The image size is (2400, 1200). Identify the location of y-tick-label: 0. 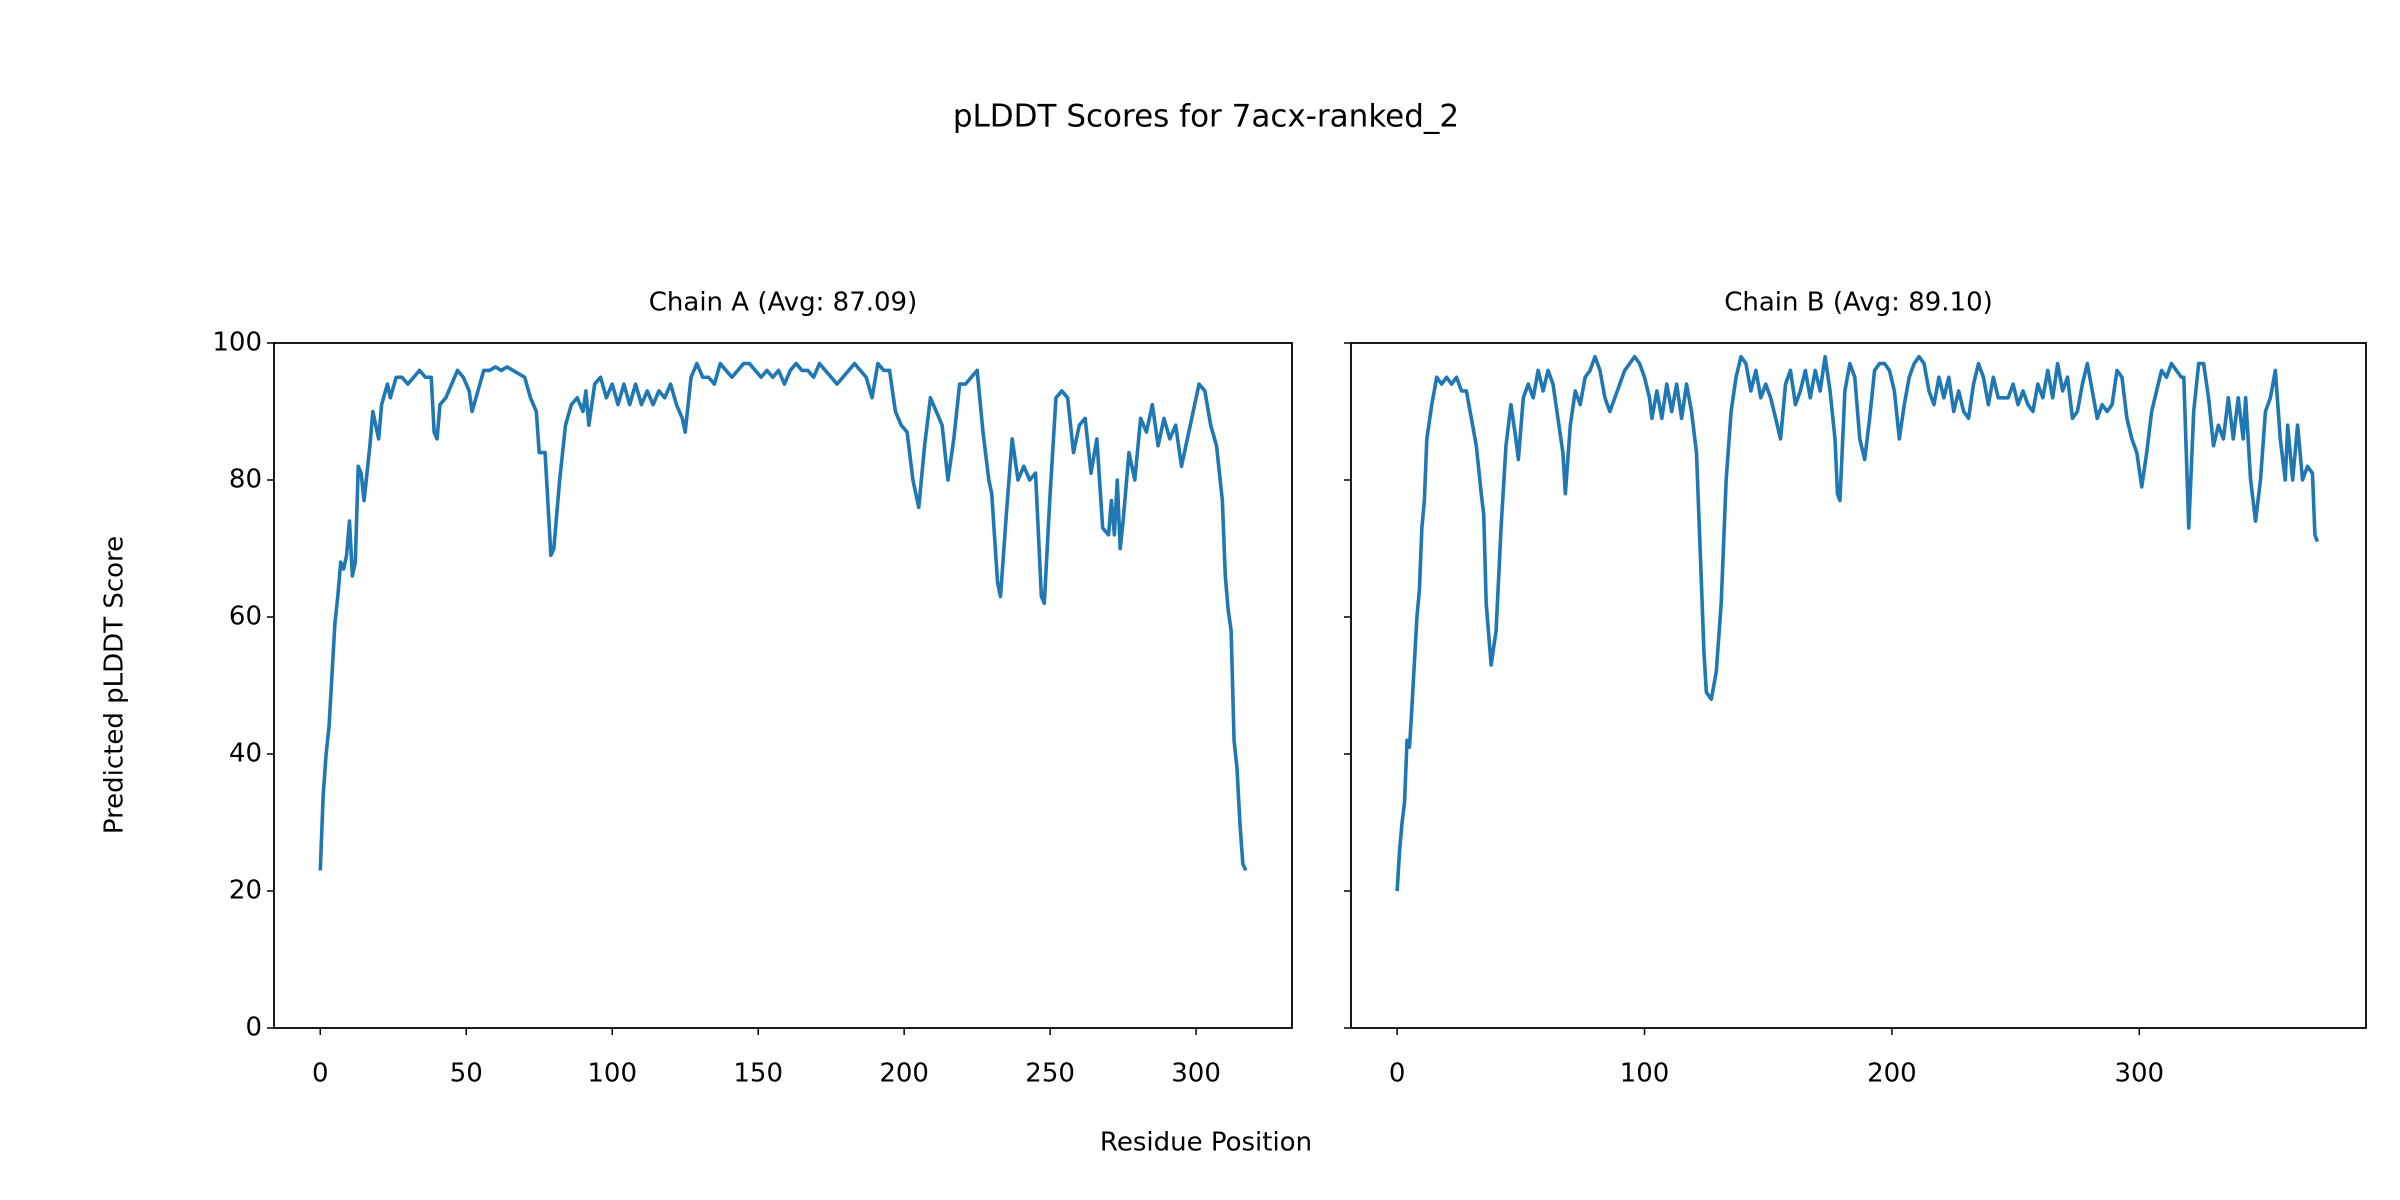
(253, 1028).